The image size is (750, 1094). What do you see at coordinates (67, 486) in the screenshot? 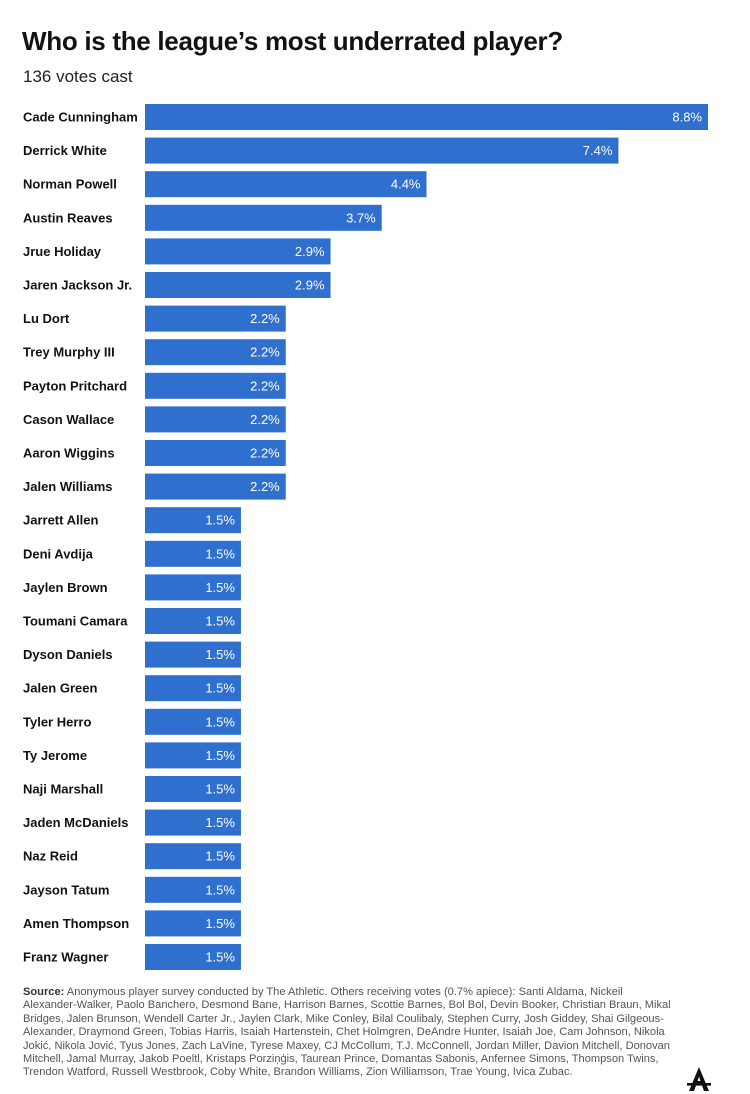
I see `category-label: Jalen Williams` at bounding box center [67, 486].